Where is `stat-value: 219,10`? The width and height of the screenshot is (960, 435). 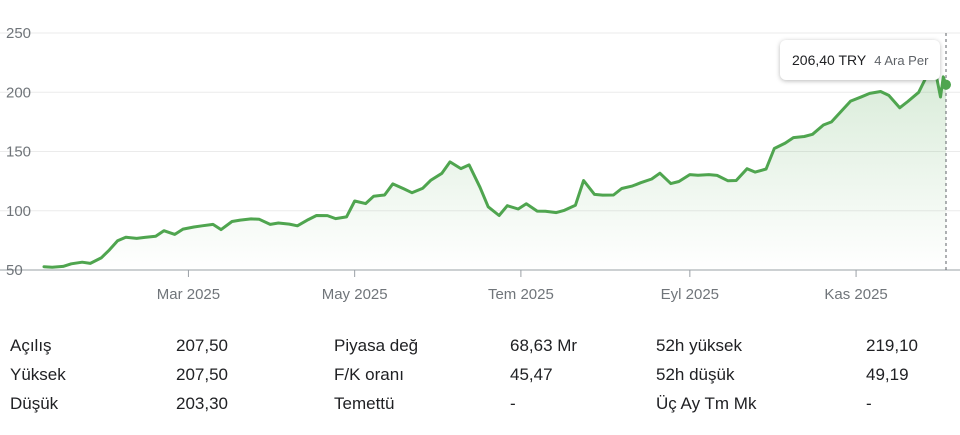 stat-value: 219,10 is located at coordinates (892, 345).